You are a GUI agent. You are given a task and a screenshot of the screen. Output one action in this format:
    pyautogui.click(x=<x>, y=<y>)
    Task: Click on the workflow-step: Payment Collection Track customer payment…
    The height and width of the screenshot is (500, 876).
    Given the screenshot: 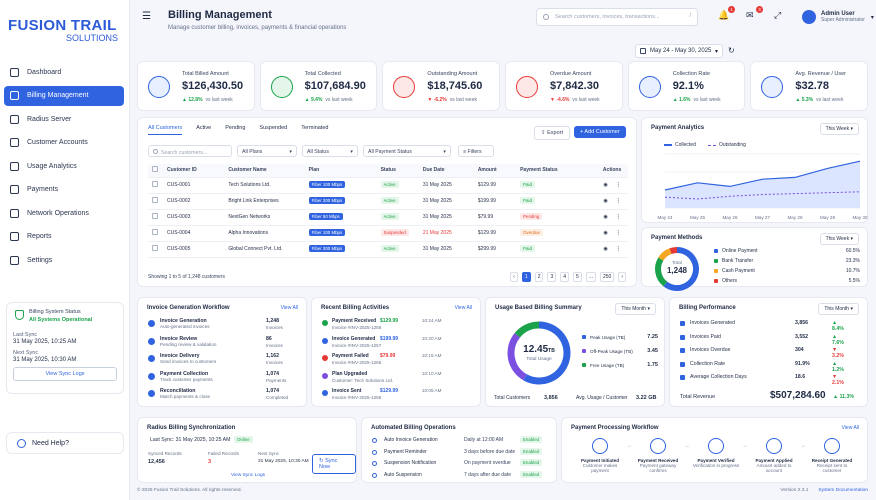 What is the action you would take?
    pyautogui.click(x=223, y=380)
    